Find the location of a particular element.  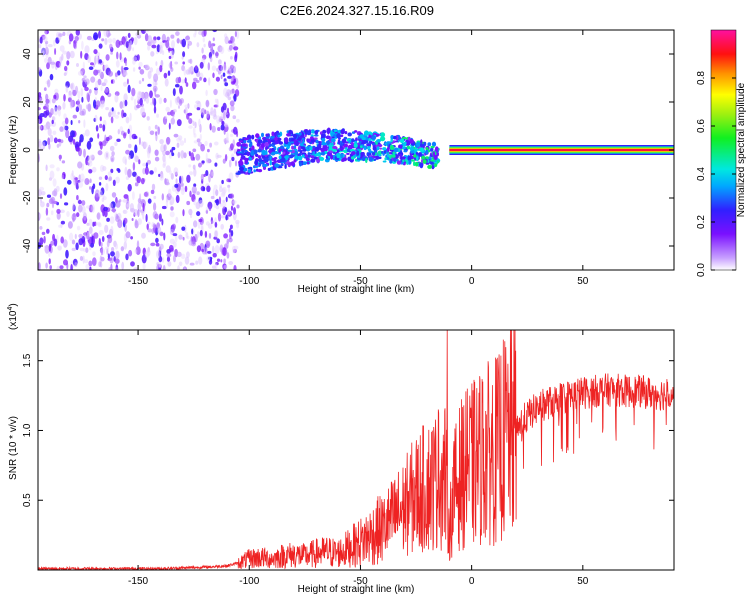

y-tick-label: 40 is located at coordinates (27, 54).